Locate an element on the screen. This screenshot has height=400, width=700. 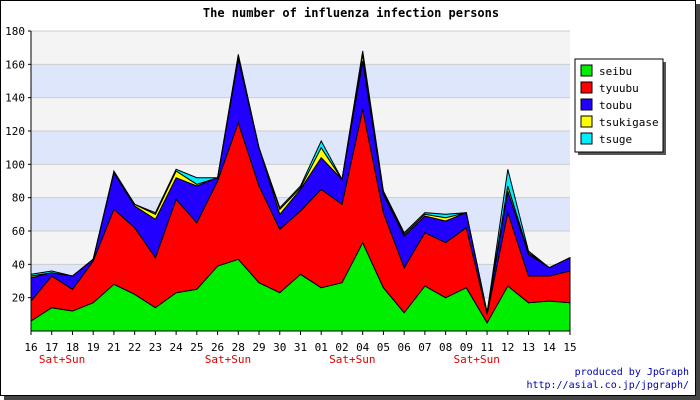
x-tick-label: 28 is located at coordinates (238, 347).